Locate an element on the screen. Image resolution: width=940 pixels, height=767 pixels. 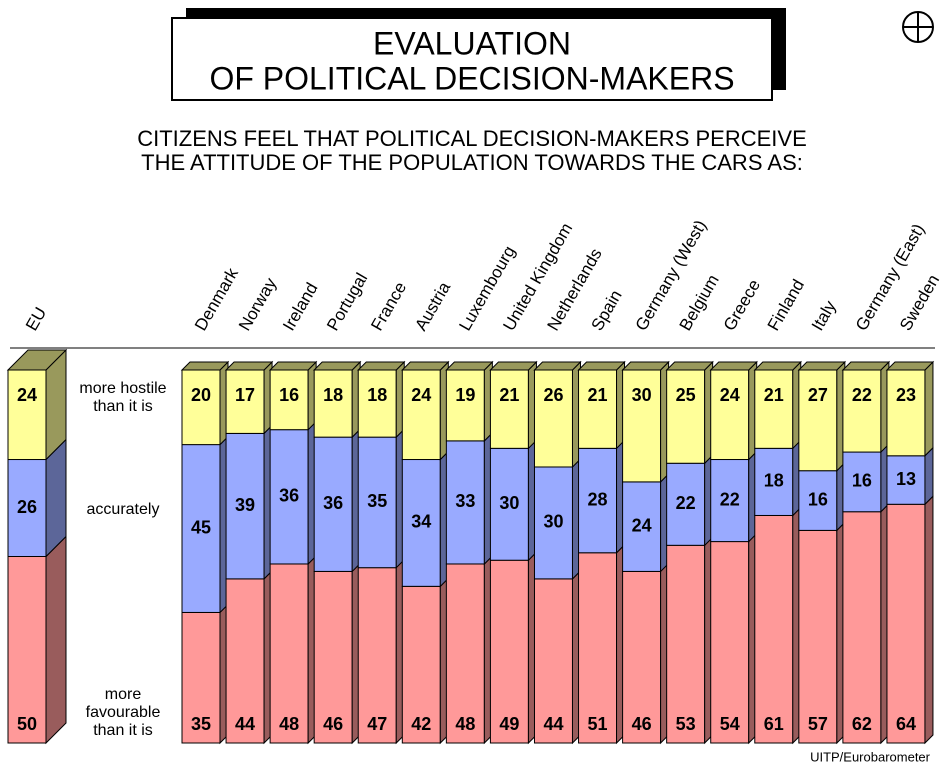
x-tick-label: Greece is located at coordinates (742, 305).